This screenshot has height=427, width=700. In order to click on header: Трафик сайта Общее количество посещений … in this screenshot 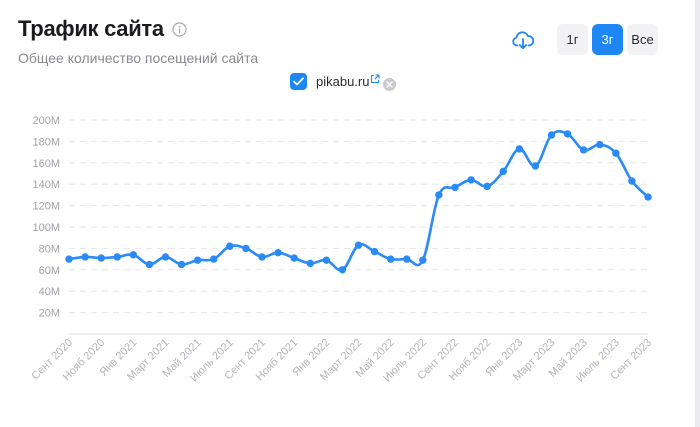, I will do `click(138, 41)`.